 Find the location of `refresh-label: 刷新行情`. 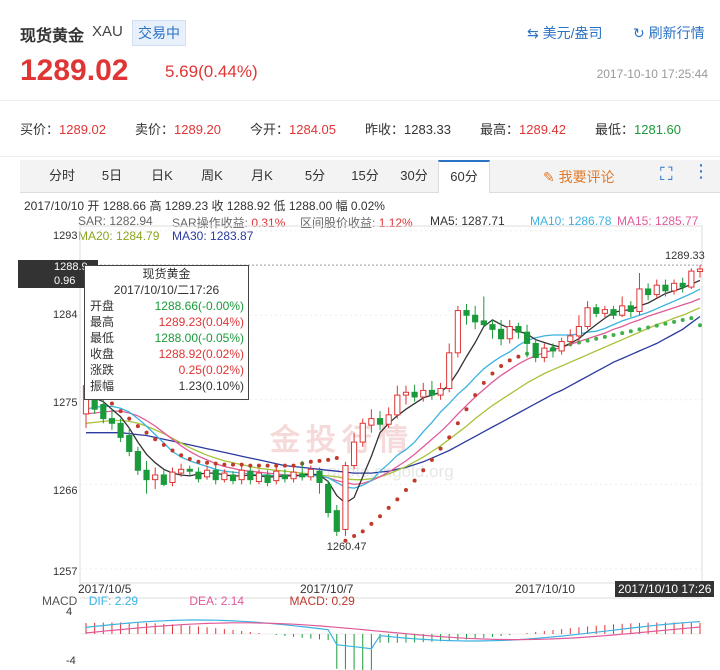

refresh-label: 刷新行情 is located at coordinates (676, 33).